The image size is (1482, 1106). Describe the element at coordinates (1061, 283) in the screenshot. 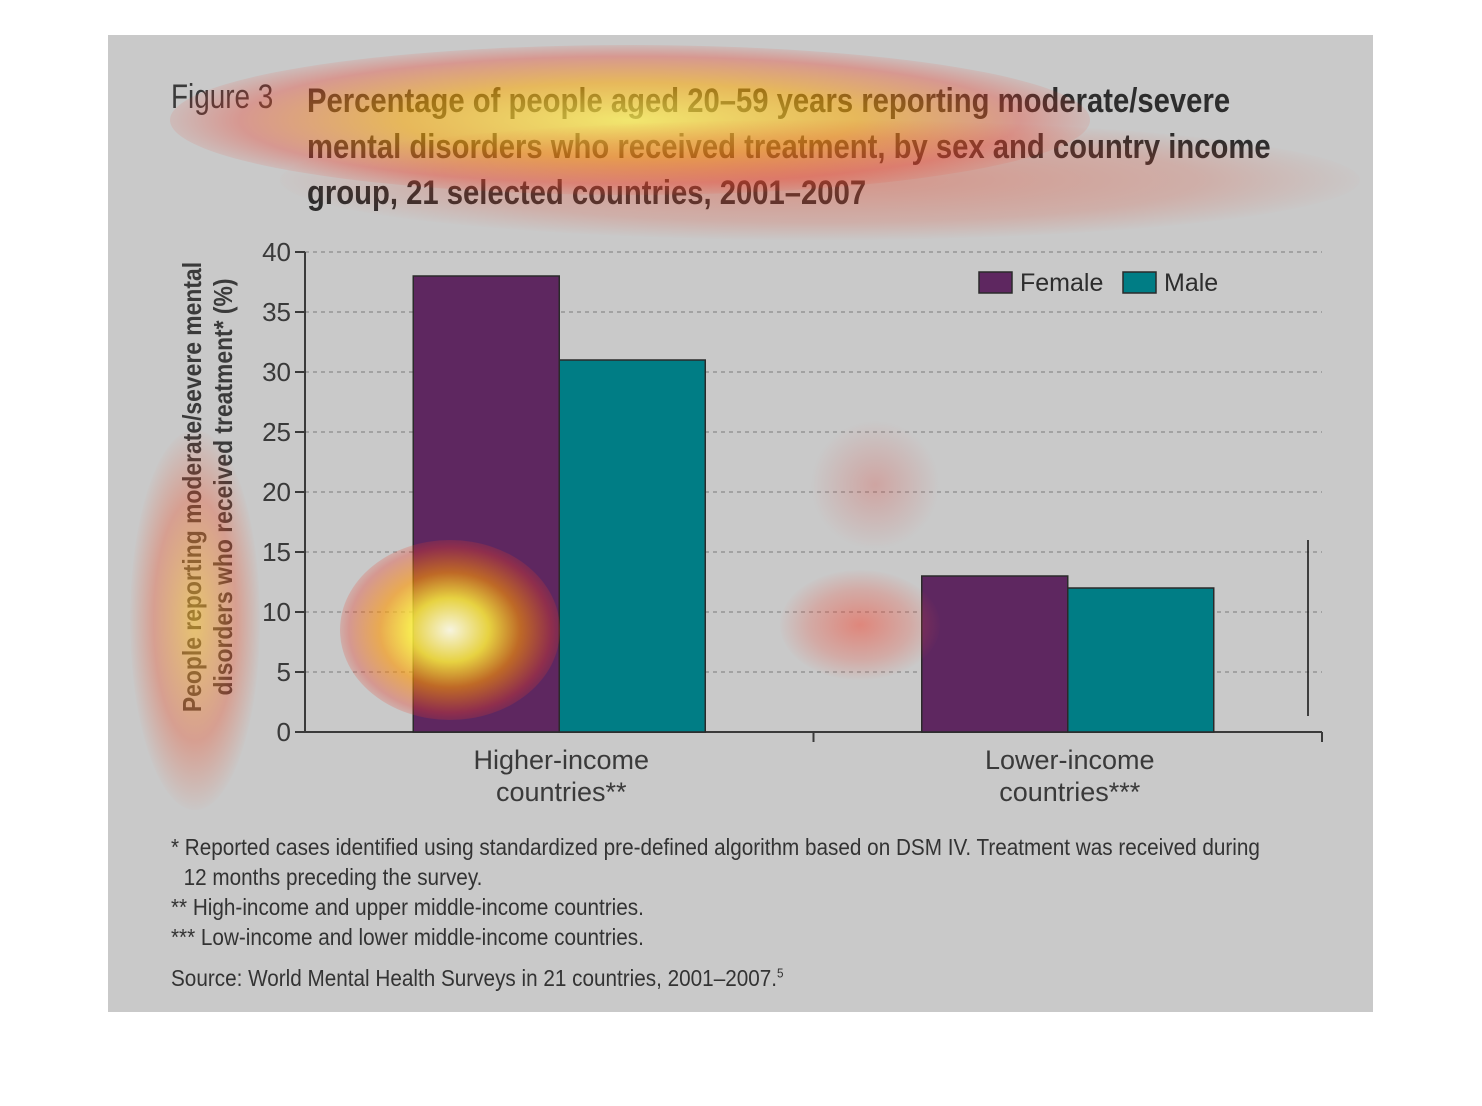

I see `legend-label-female: Female` at that location.